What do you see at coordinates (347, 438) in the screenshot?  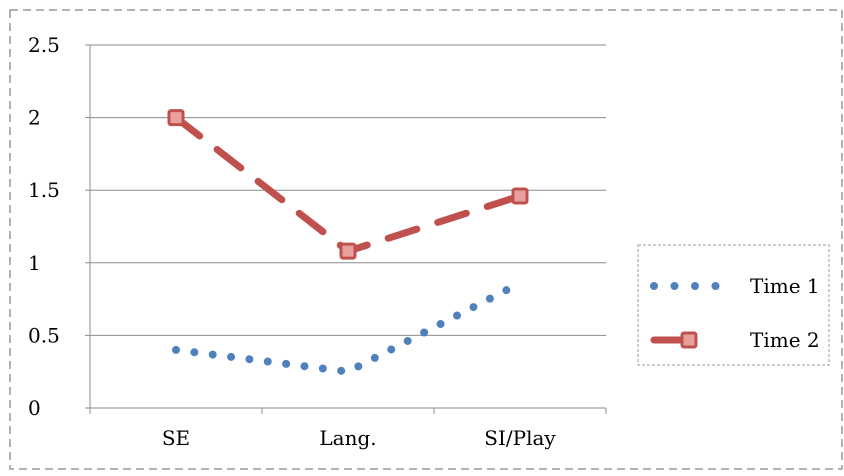 I see `x-tick-label: Lang.` at bounding box center [347, 438].